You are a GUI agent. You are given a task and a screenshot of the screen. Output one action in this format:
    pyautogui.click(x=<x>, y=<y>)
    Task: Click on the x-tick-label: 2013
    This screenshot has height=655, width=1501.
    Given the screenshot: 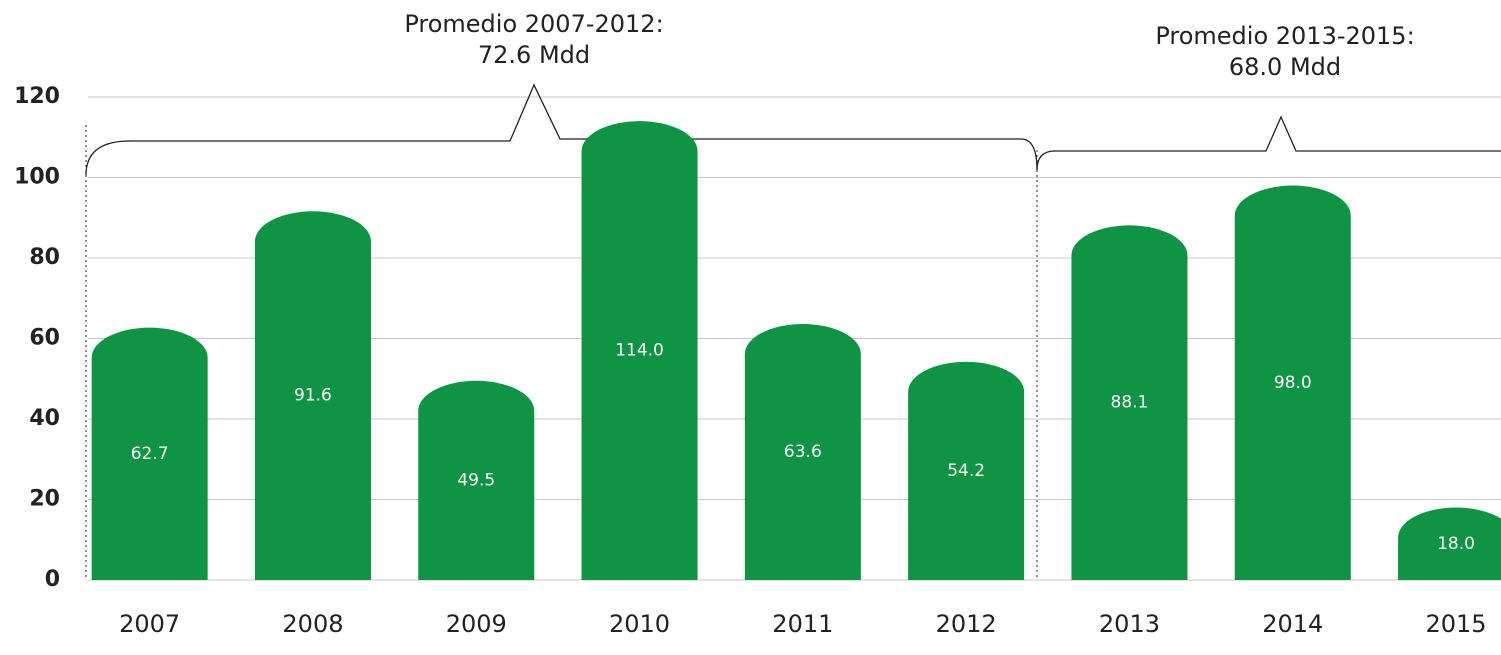 What is the action you would take?
    pyautogui.click(x=1129, y=624)
    